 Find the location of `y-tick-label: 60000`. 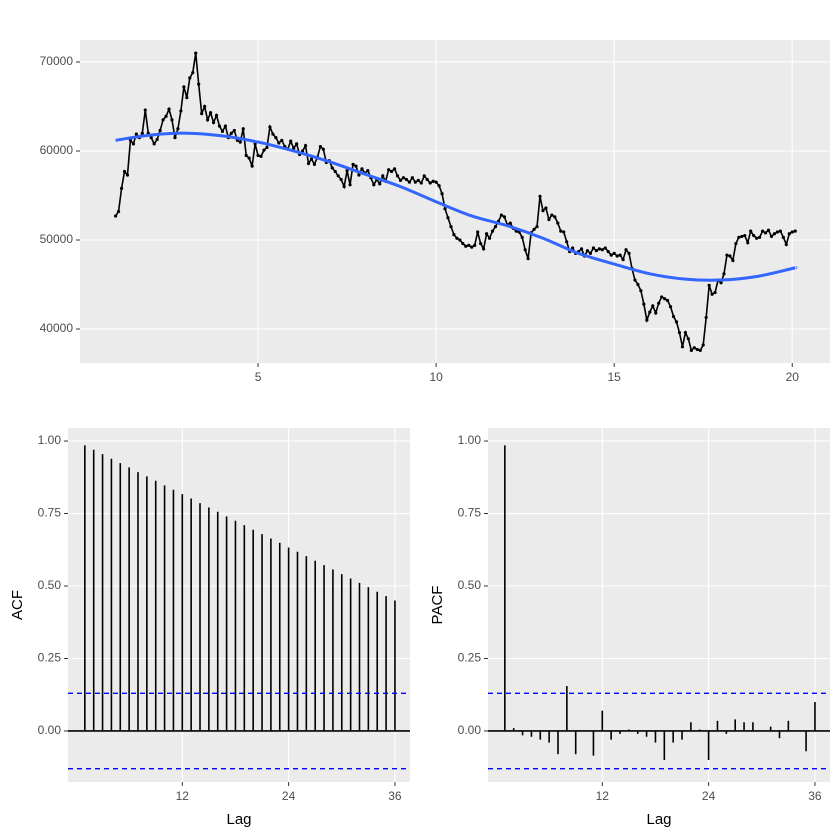

y-tick-label: 60000 is located at coordinates (57, 150).